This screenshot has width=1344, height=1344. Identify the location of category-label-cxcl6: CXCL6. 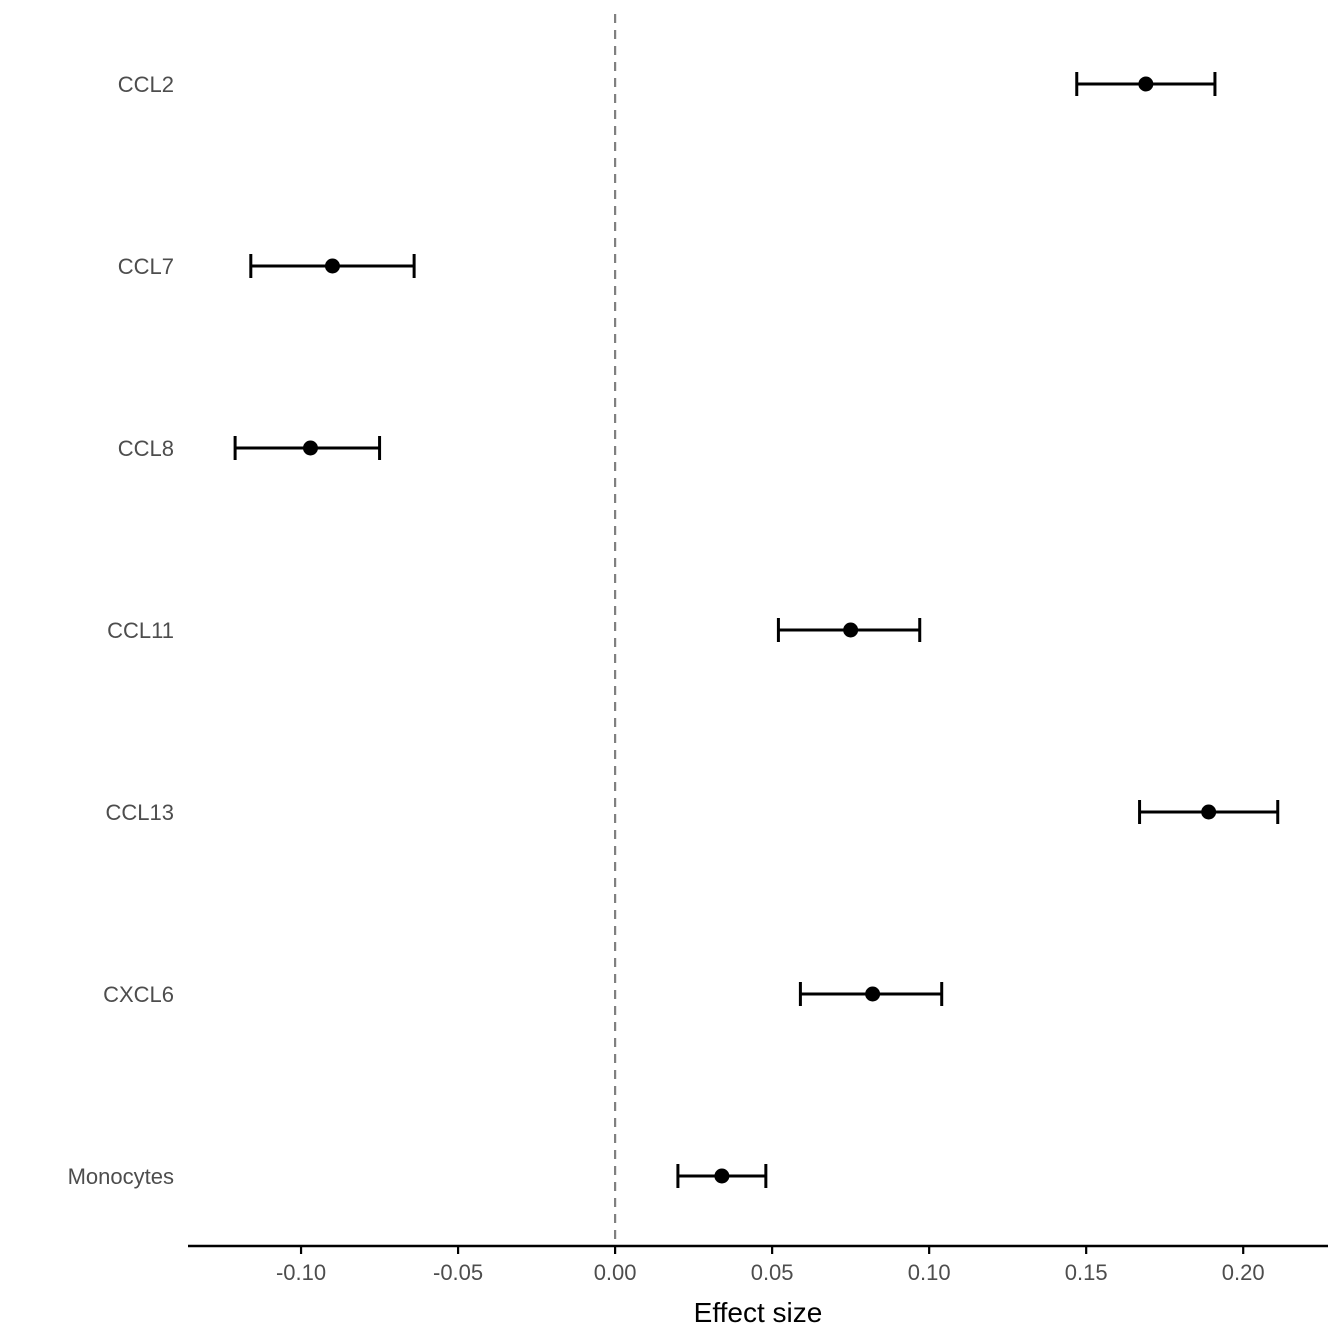
(138, 994).